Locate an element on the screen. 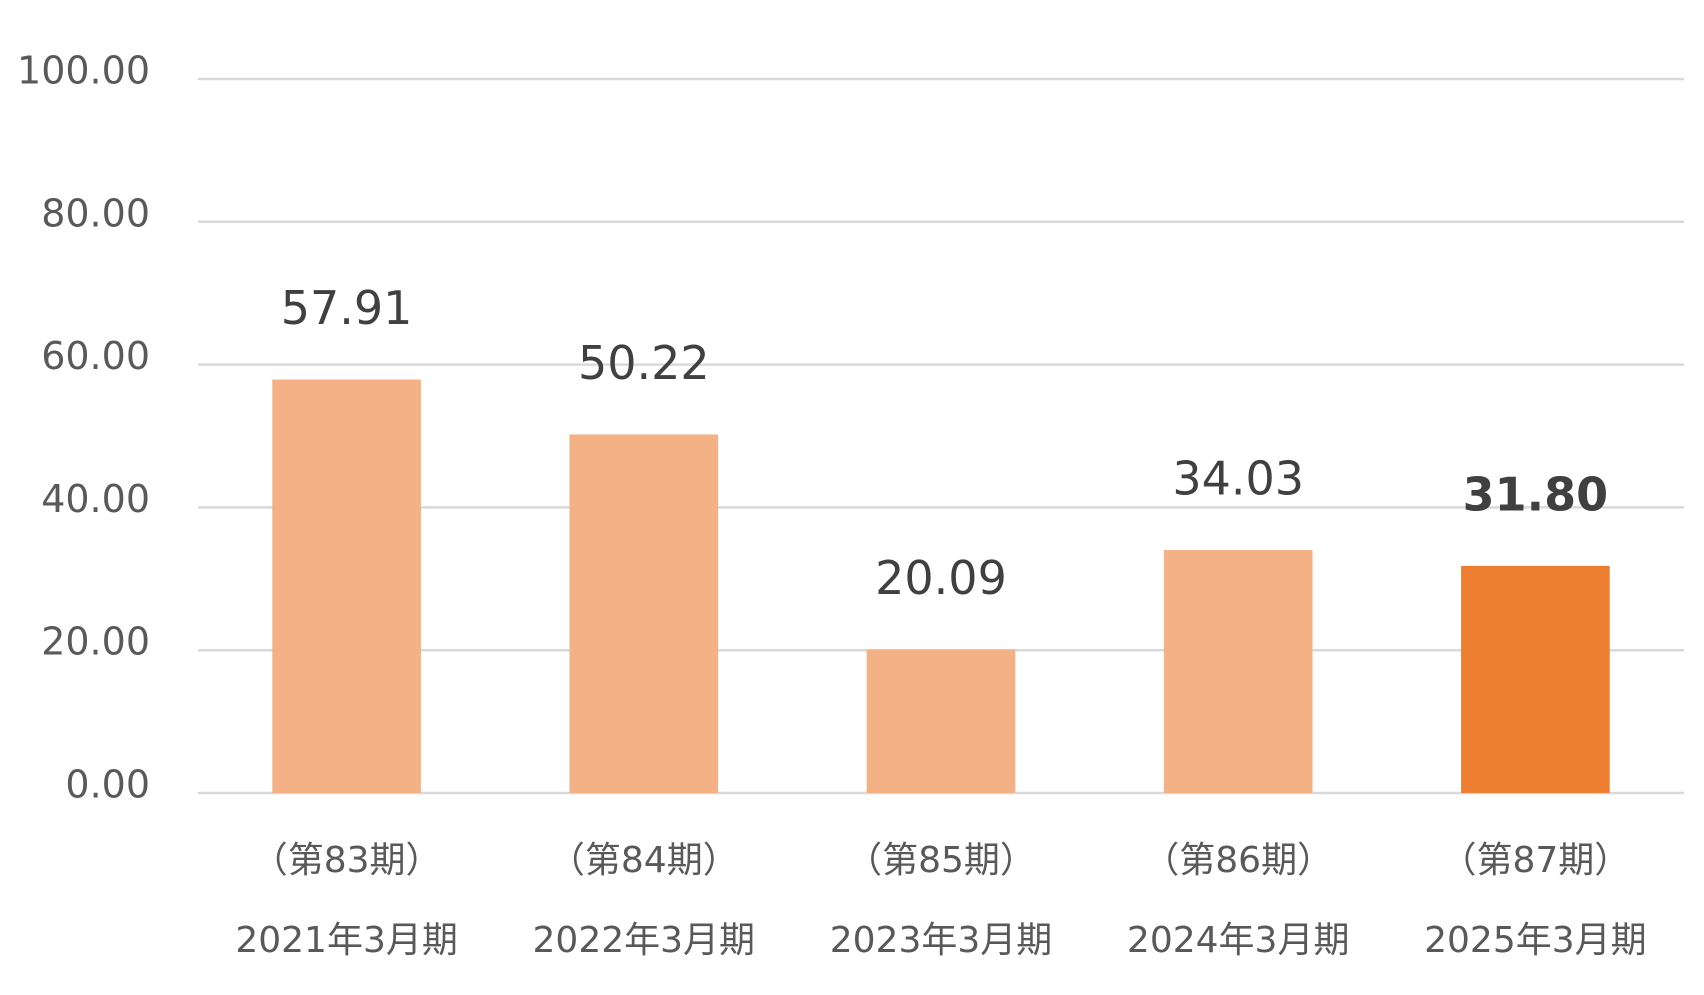 The width and height of the screenshot is (1704, 995). x-tick-label: 2025年3月期 is located at coordinates (1535, 940).